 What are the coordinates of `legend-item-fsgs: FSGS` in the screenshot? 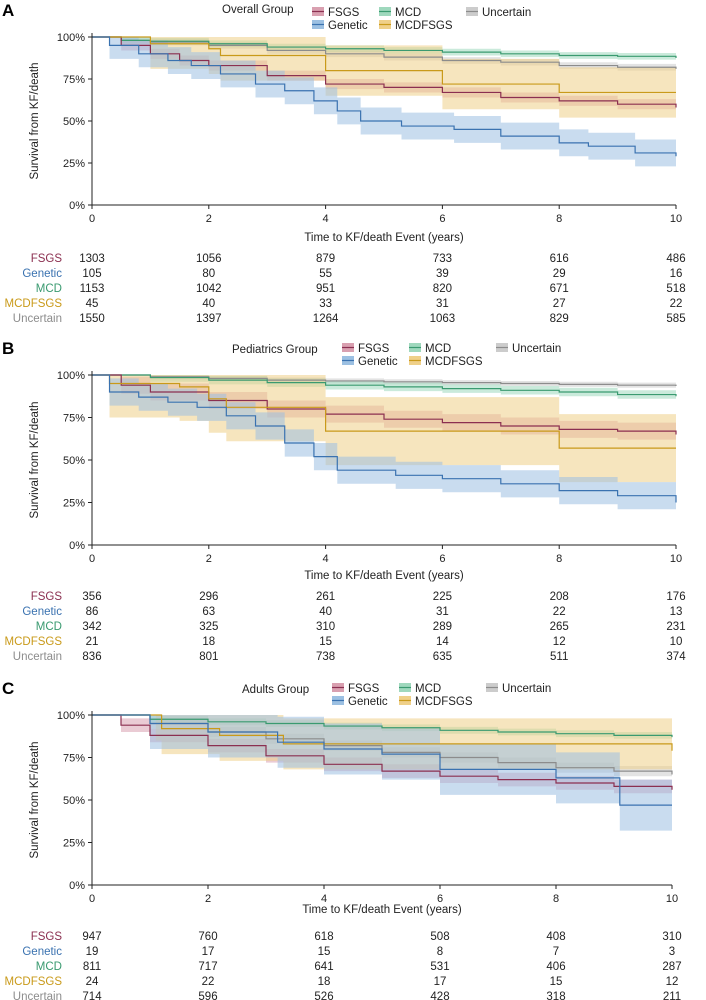 It's located at (336, 13).